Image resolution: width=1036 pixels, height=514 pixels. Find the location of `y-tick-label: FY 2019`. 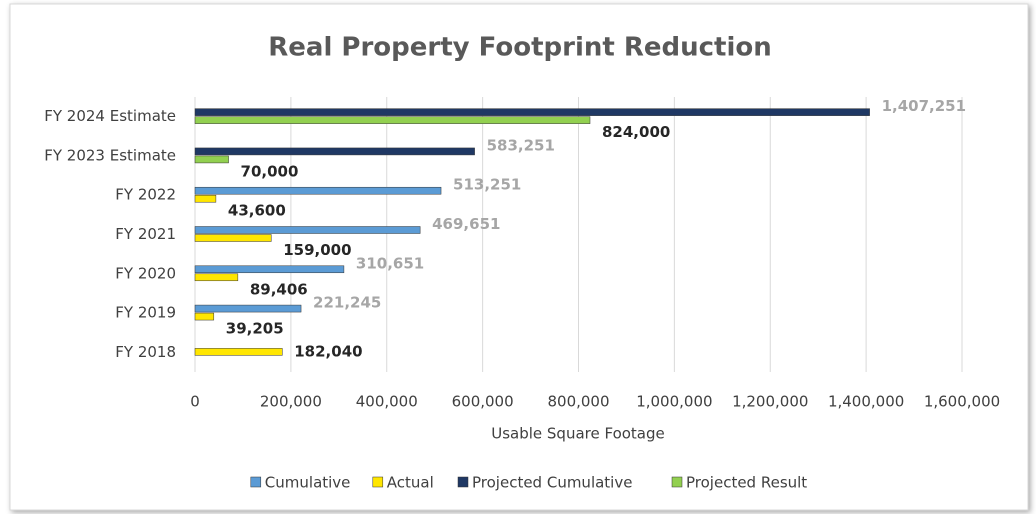

y-tick-label: FY 2019 is located at coordinates (145, 313).